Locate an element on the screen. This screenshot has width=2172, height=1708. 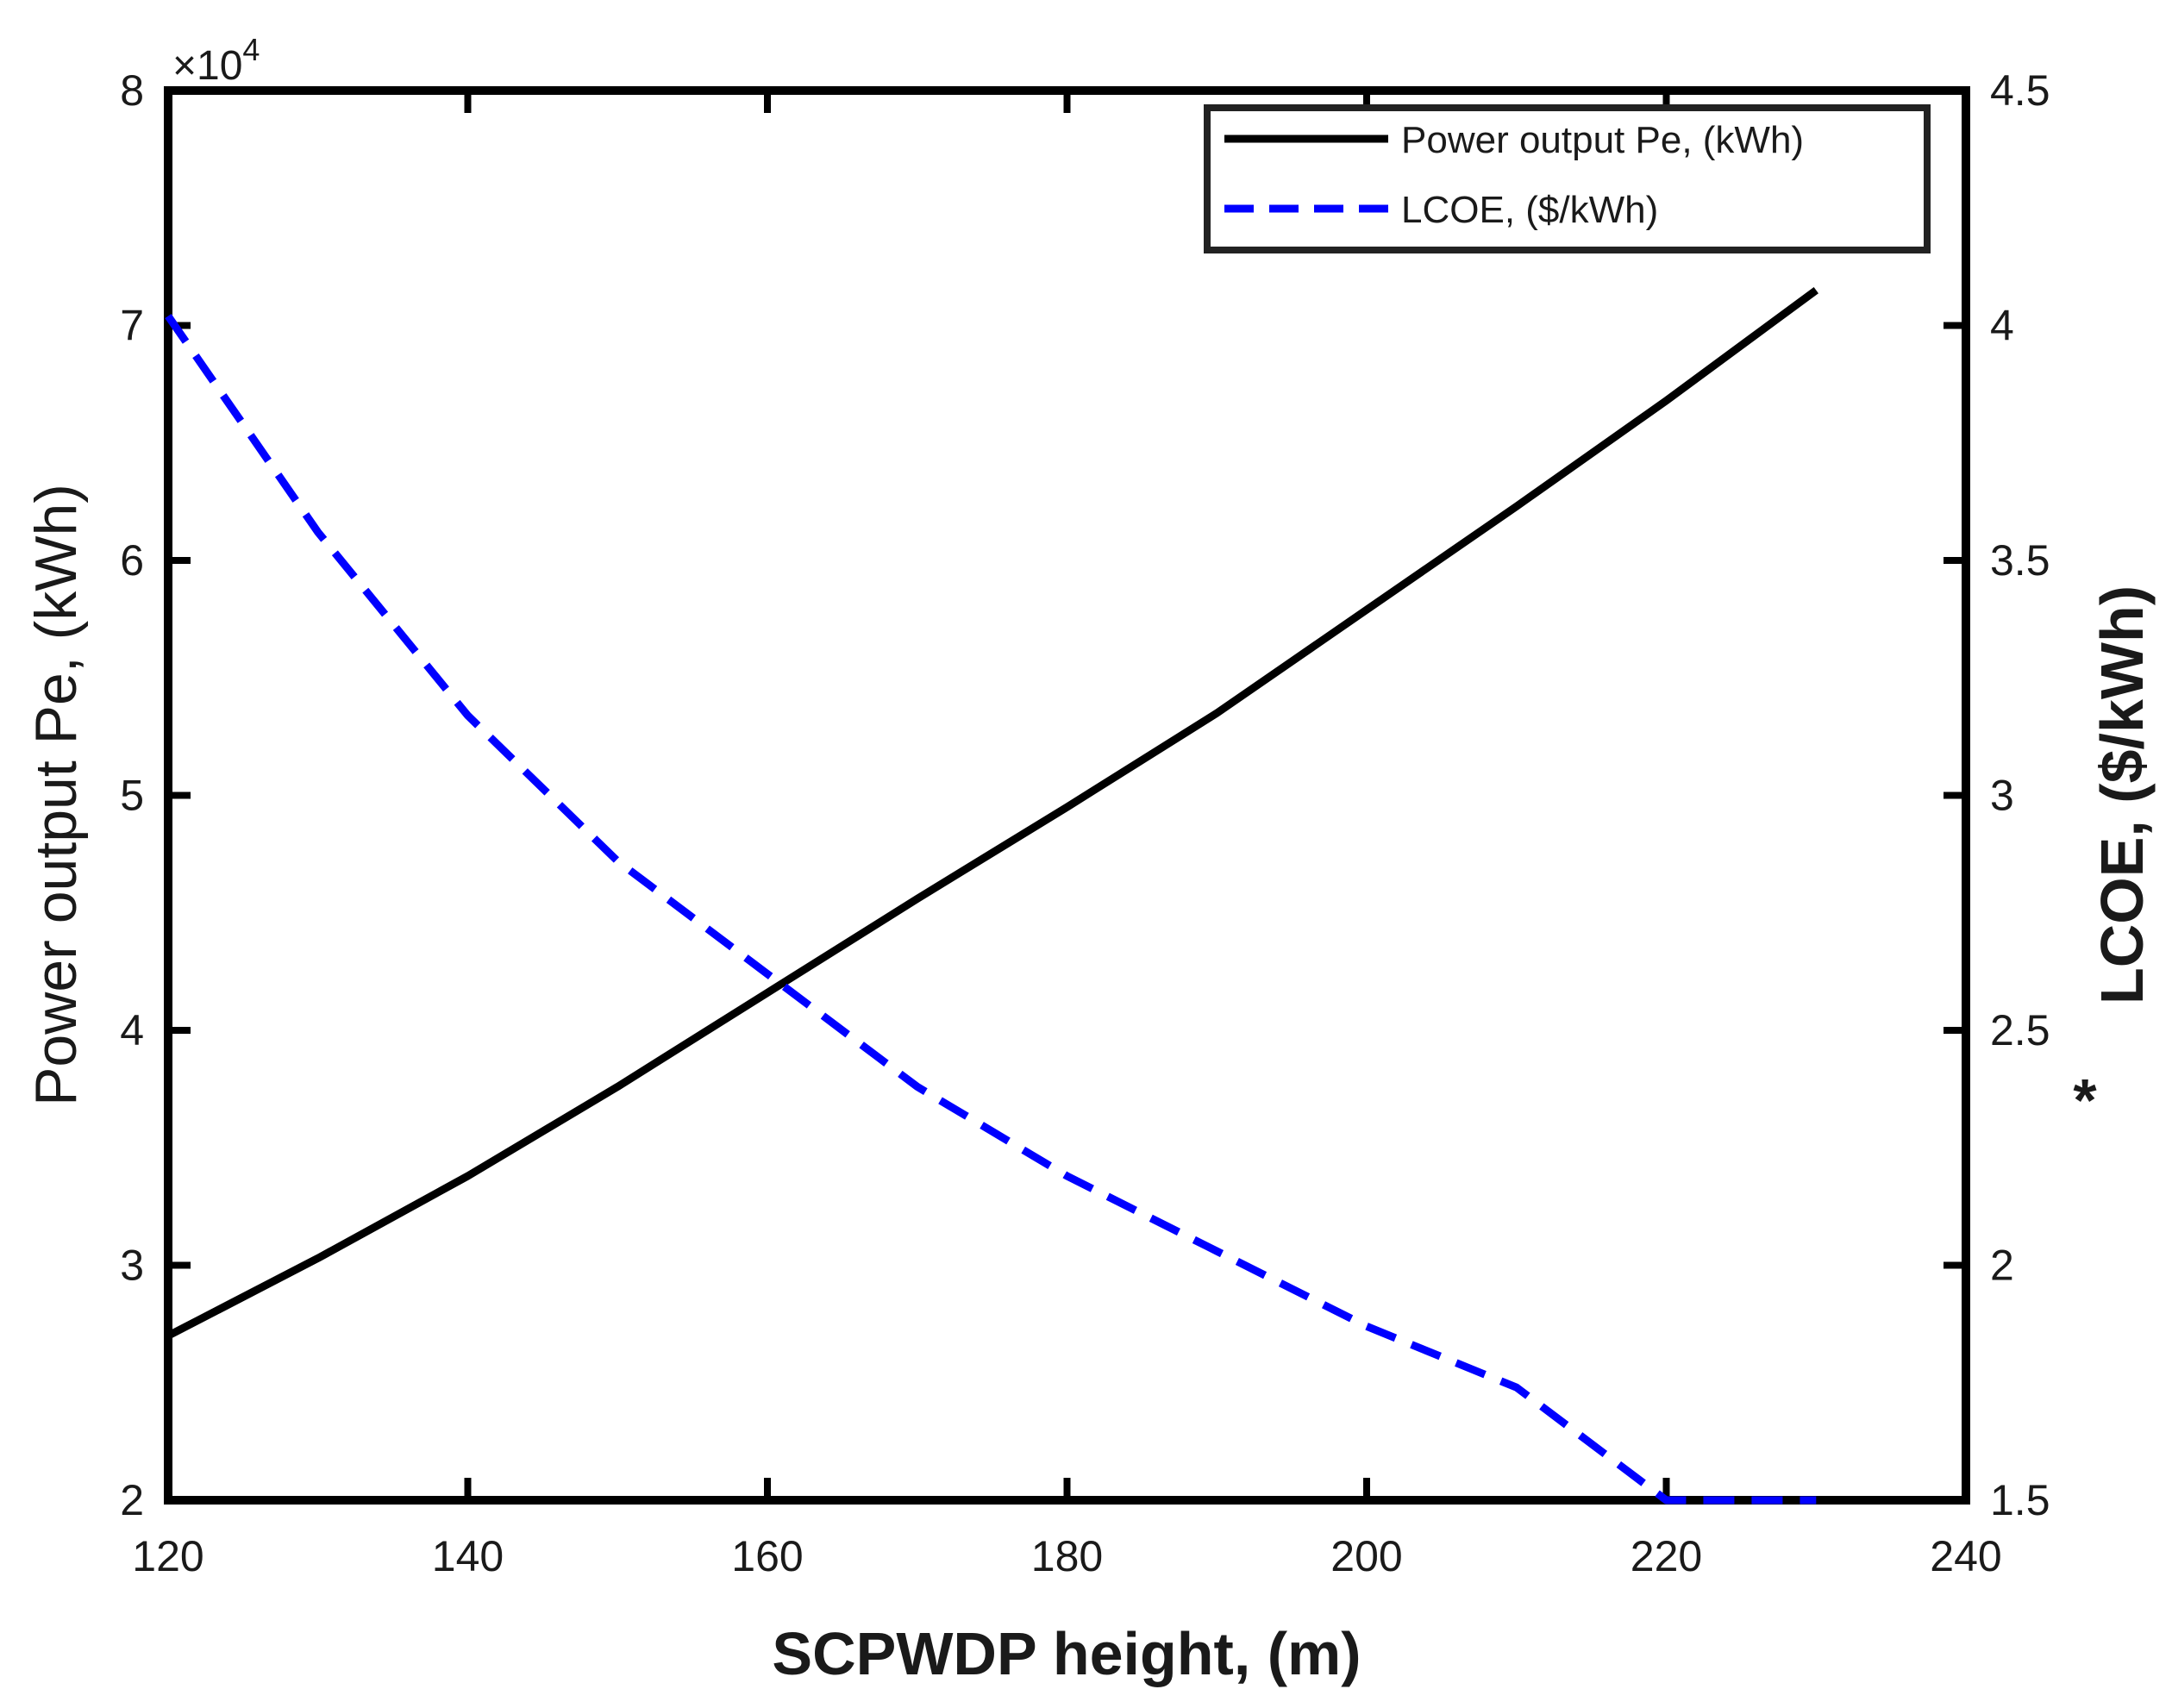
x-tick-label-140: 140 is located at coordinates (468, 1556).